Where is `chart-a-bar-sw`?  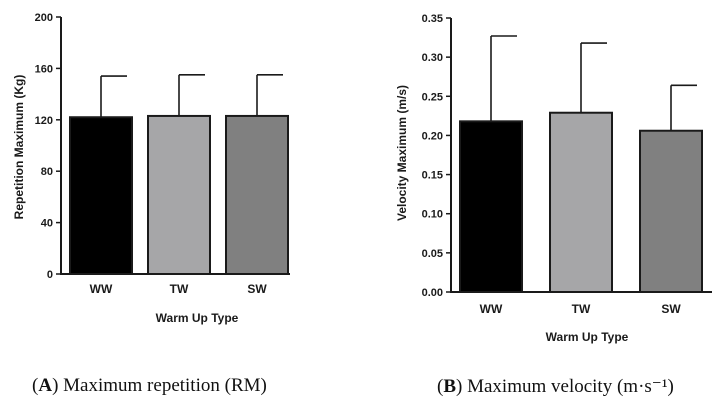
chart-a-bar-sw is located at coordinates (257, 194).